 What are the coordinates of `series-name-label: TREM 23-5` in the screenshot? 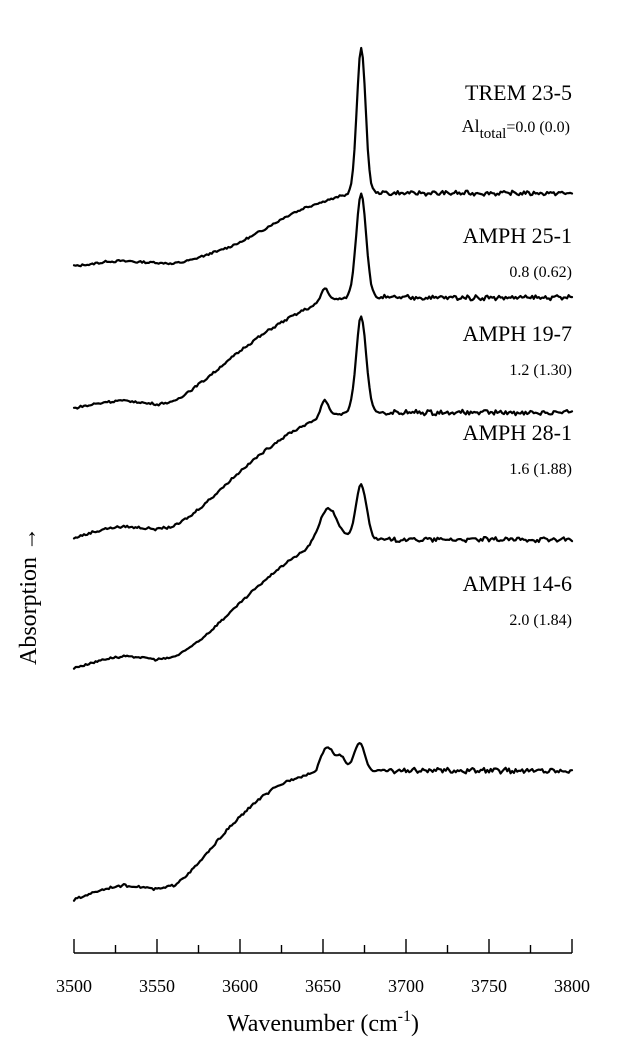 It's located at (518, 92).